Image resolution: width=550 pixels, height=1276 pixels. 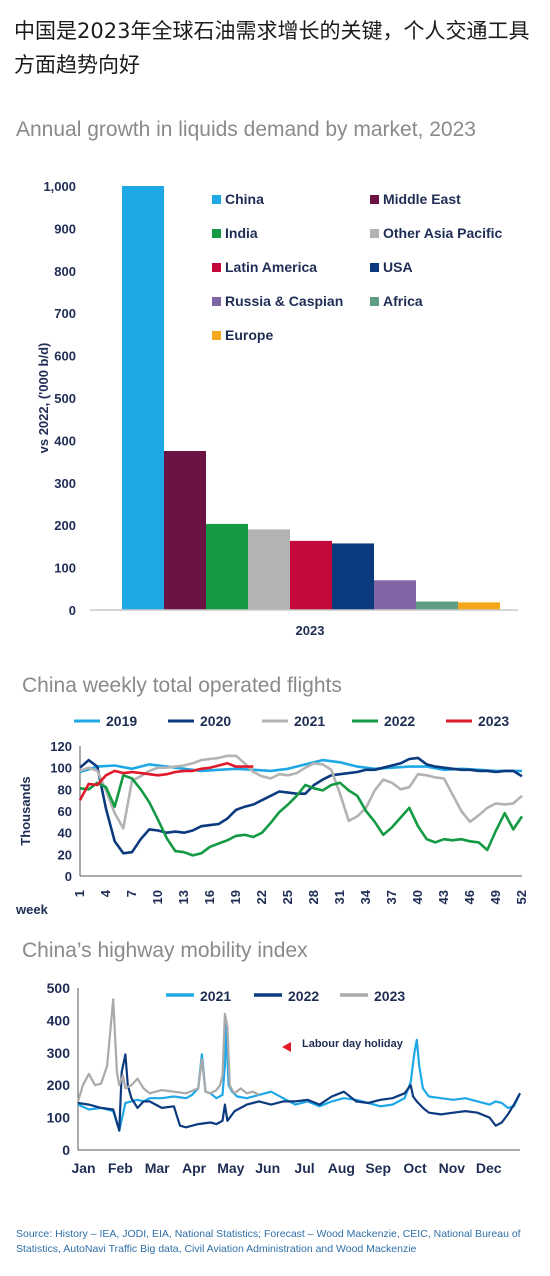 I want to click on y-tick-label: 900, so click(x=65, y=228).